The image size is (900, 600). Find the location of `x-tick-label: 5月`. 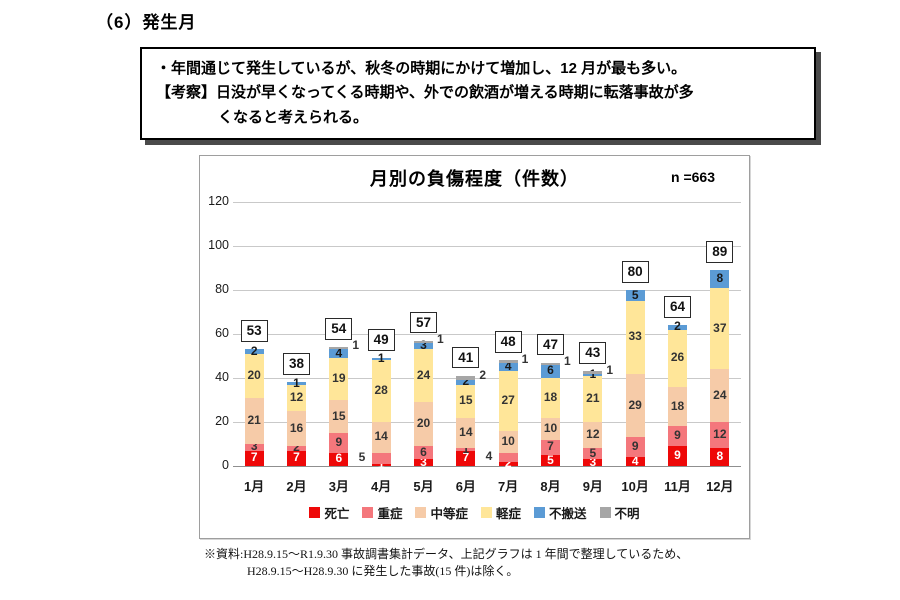

x-tick-label: 5月 is located at coordinates (423, 486).